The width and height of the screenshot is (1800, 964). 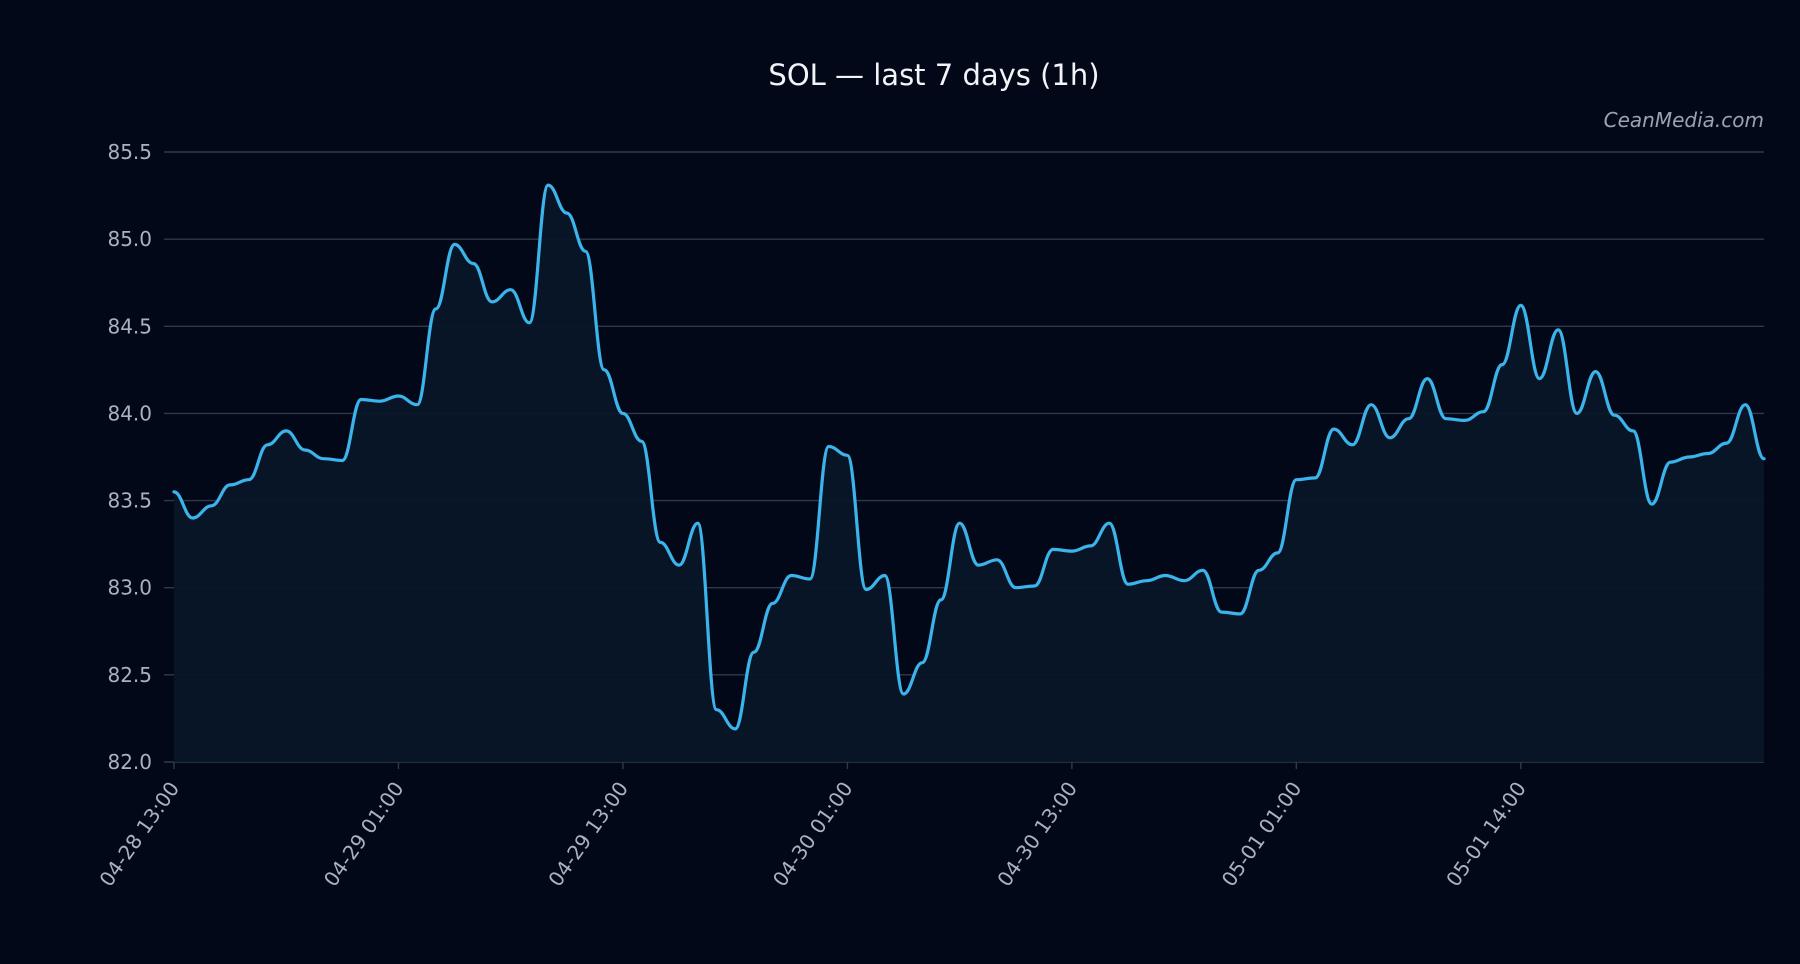 What do you see at coordinates (129, 152) in the screenshot?
I see `y-tick-label: 85.5` at bounding box center [129, 152].